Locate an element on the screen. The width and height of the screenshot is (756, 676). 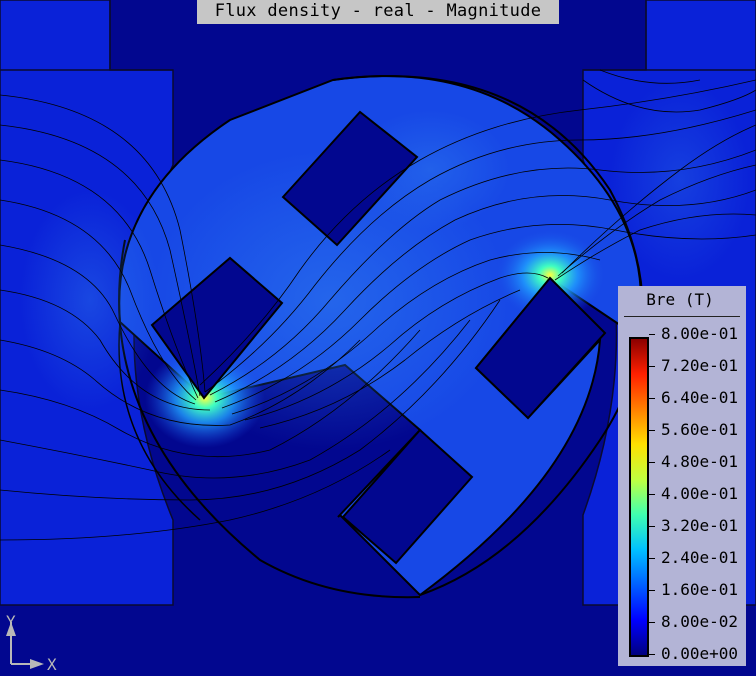
legend-tick-label: 1.60e-01 is located at coordinates (700, 589).